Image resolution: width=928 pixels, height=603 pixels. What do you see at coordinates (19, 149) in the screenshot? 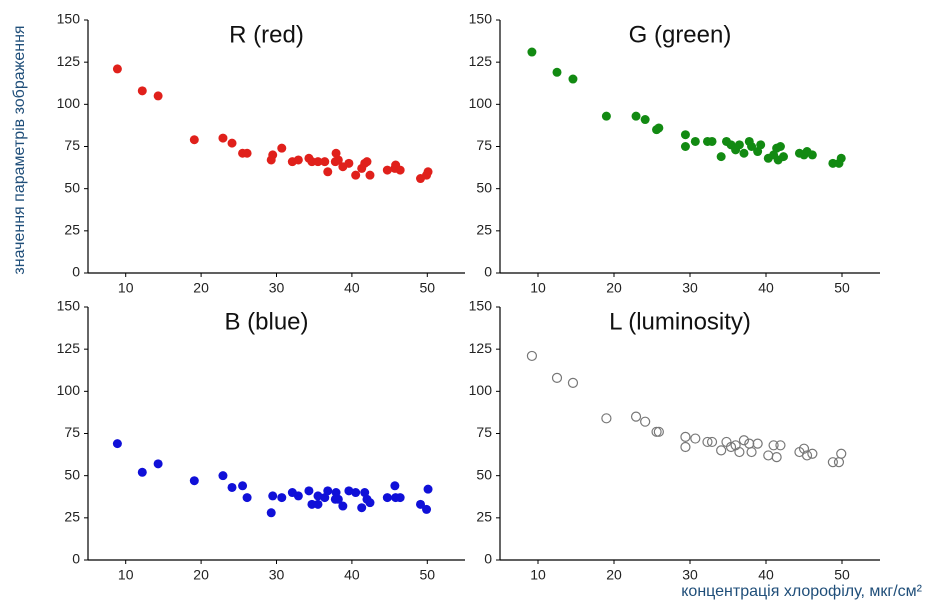
I see `y-axis-label: значення параметрів зображення` at bounding box center [19, 149].